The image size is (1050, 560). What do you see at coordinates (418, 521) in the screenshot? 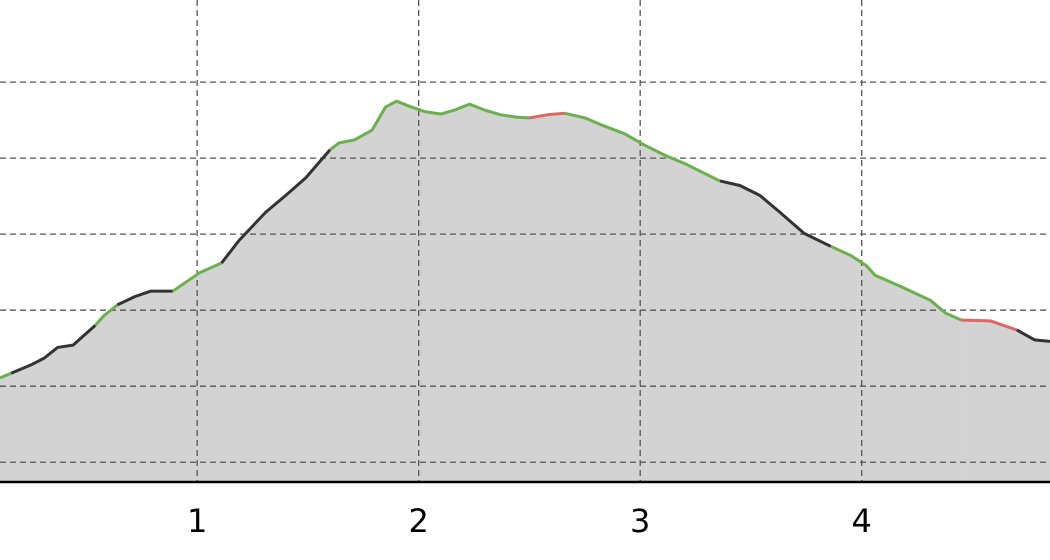
I see `x-tick-label: 2` at bounding box center [418, 521].